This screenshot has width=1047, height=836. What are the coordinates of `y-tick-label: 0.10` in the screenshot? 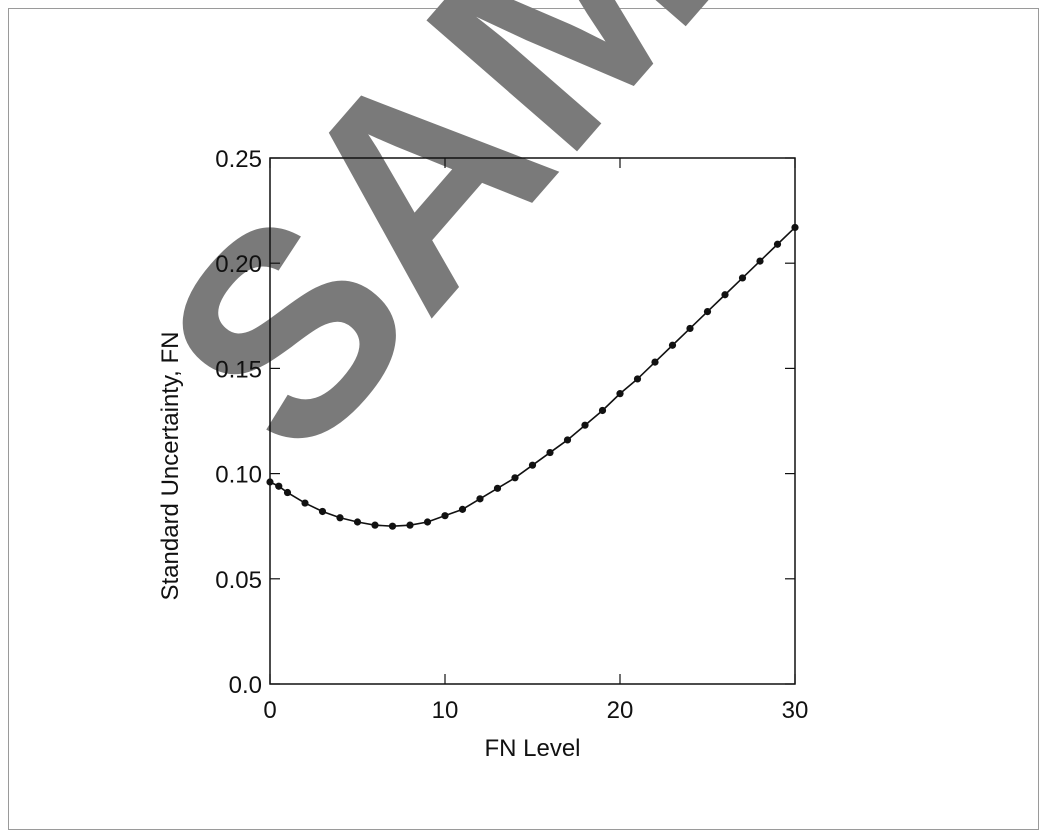 It's located at (238, 475).